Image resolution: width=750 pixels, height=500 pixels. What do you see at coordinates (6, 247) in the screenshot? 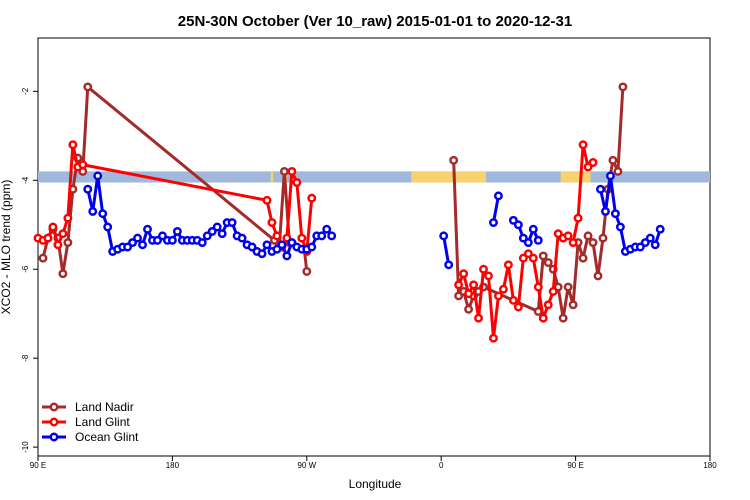
I see `y-axis-label: XCO2 - MLO trend (ppm)` at bounding box center [6, 247].